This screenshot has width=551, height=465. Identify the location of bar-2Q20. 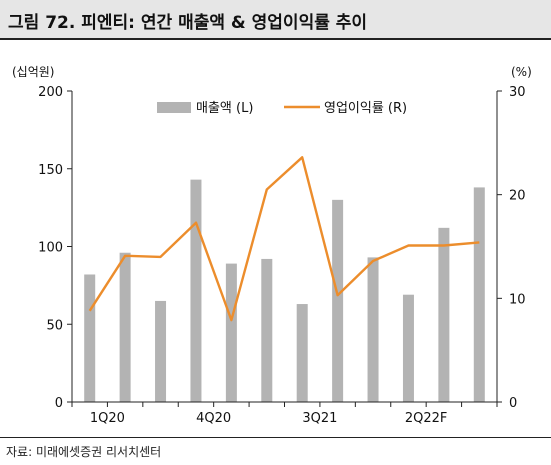
(125, 327).